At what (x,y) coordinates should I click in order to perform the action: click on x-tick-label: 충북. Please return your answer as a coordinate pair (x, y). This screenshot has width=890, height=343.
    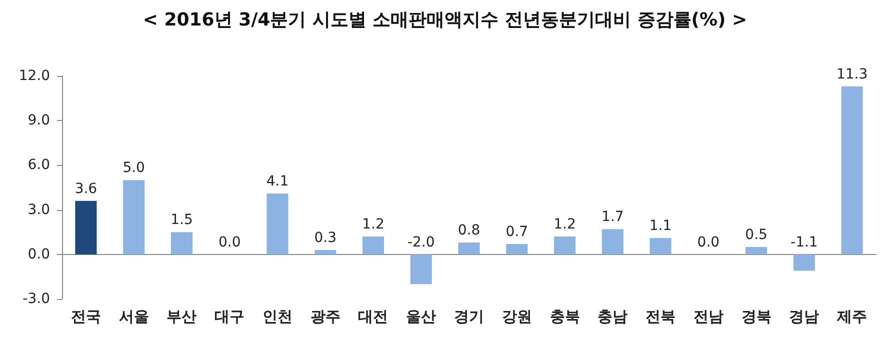
    Looking at the image, I should click on (565, 317).